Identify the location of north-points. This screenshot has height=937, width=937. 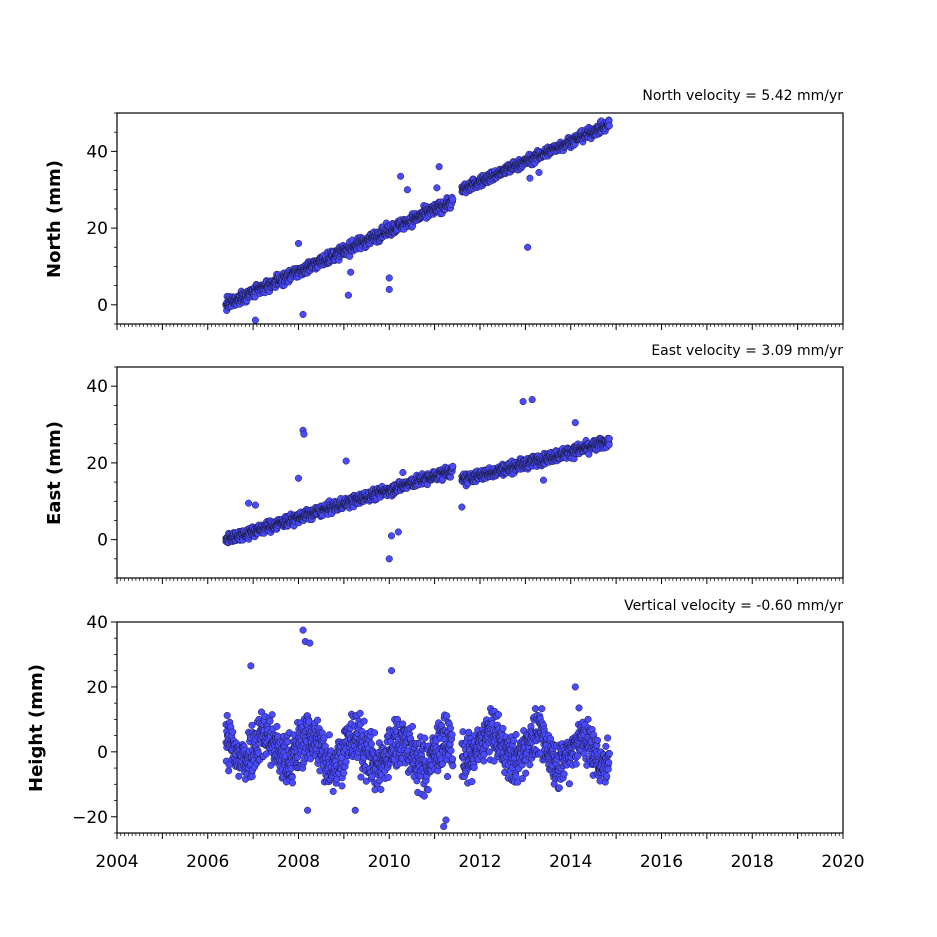
(417, 220).